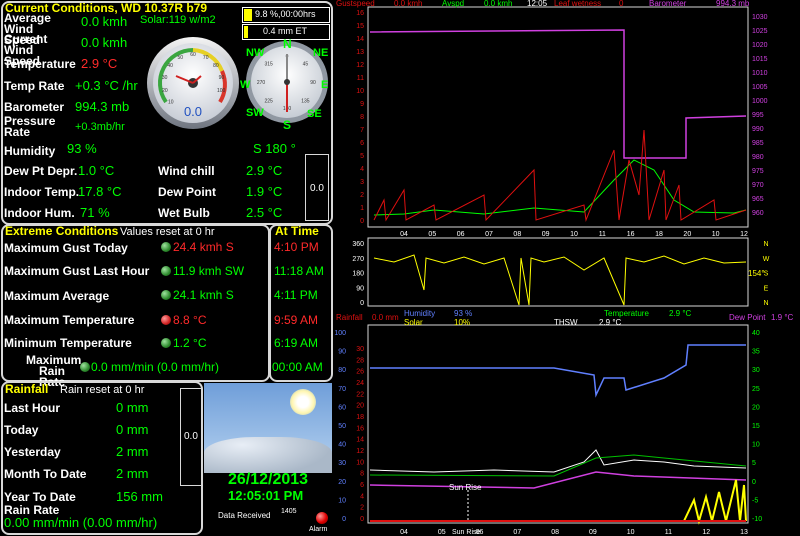 This screenshot has height=536, width=800. Describe the element at coordinates (360, 65) in the screenshot. I see `g1-left-tick-label: 12` at that location.